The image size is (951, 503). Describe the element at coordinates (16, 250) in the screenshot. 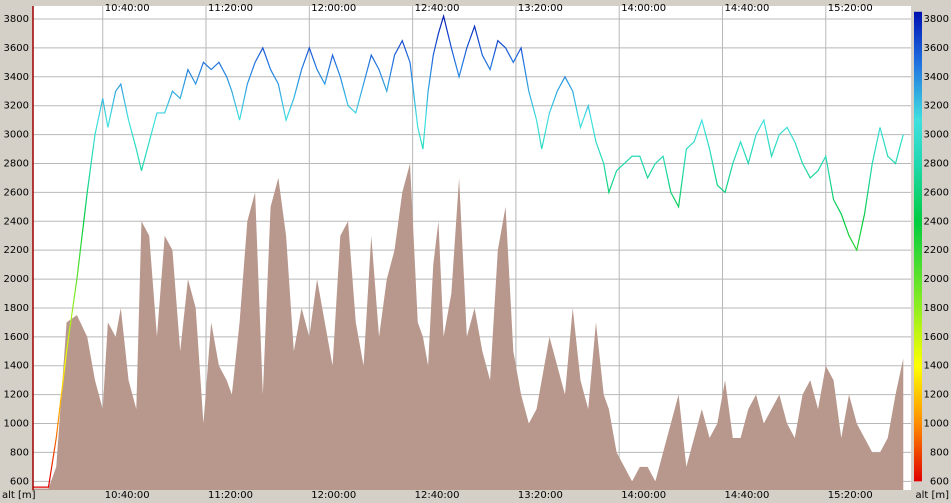

I see `y-tick-label: 2200` at that location.